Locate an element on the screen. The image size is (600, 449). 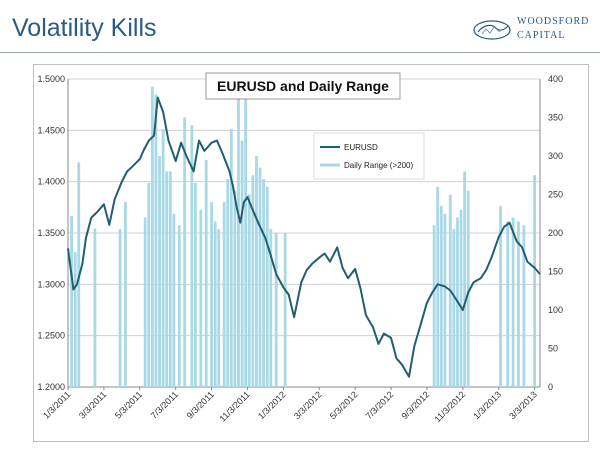
y-right-tick-label: 0 is located at coordinates (550, 387).